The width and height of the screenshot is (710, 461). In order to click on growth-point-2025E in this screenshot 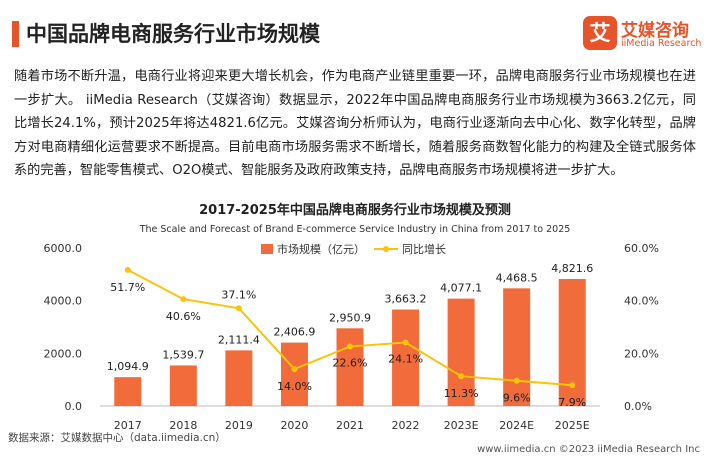, I will do `click(572, 385)`.